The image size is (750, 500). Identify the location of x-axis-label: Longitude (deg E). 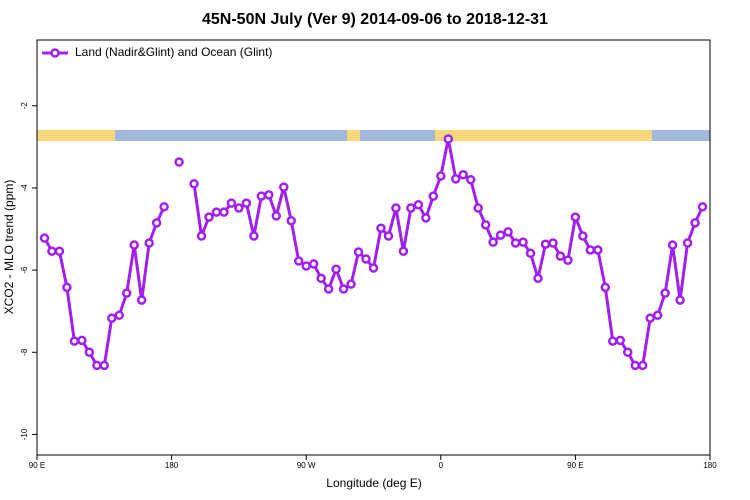
(373, 483).